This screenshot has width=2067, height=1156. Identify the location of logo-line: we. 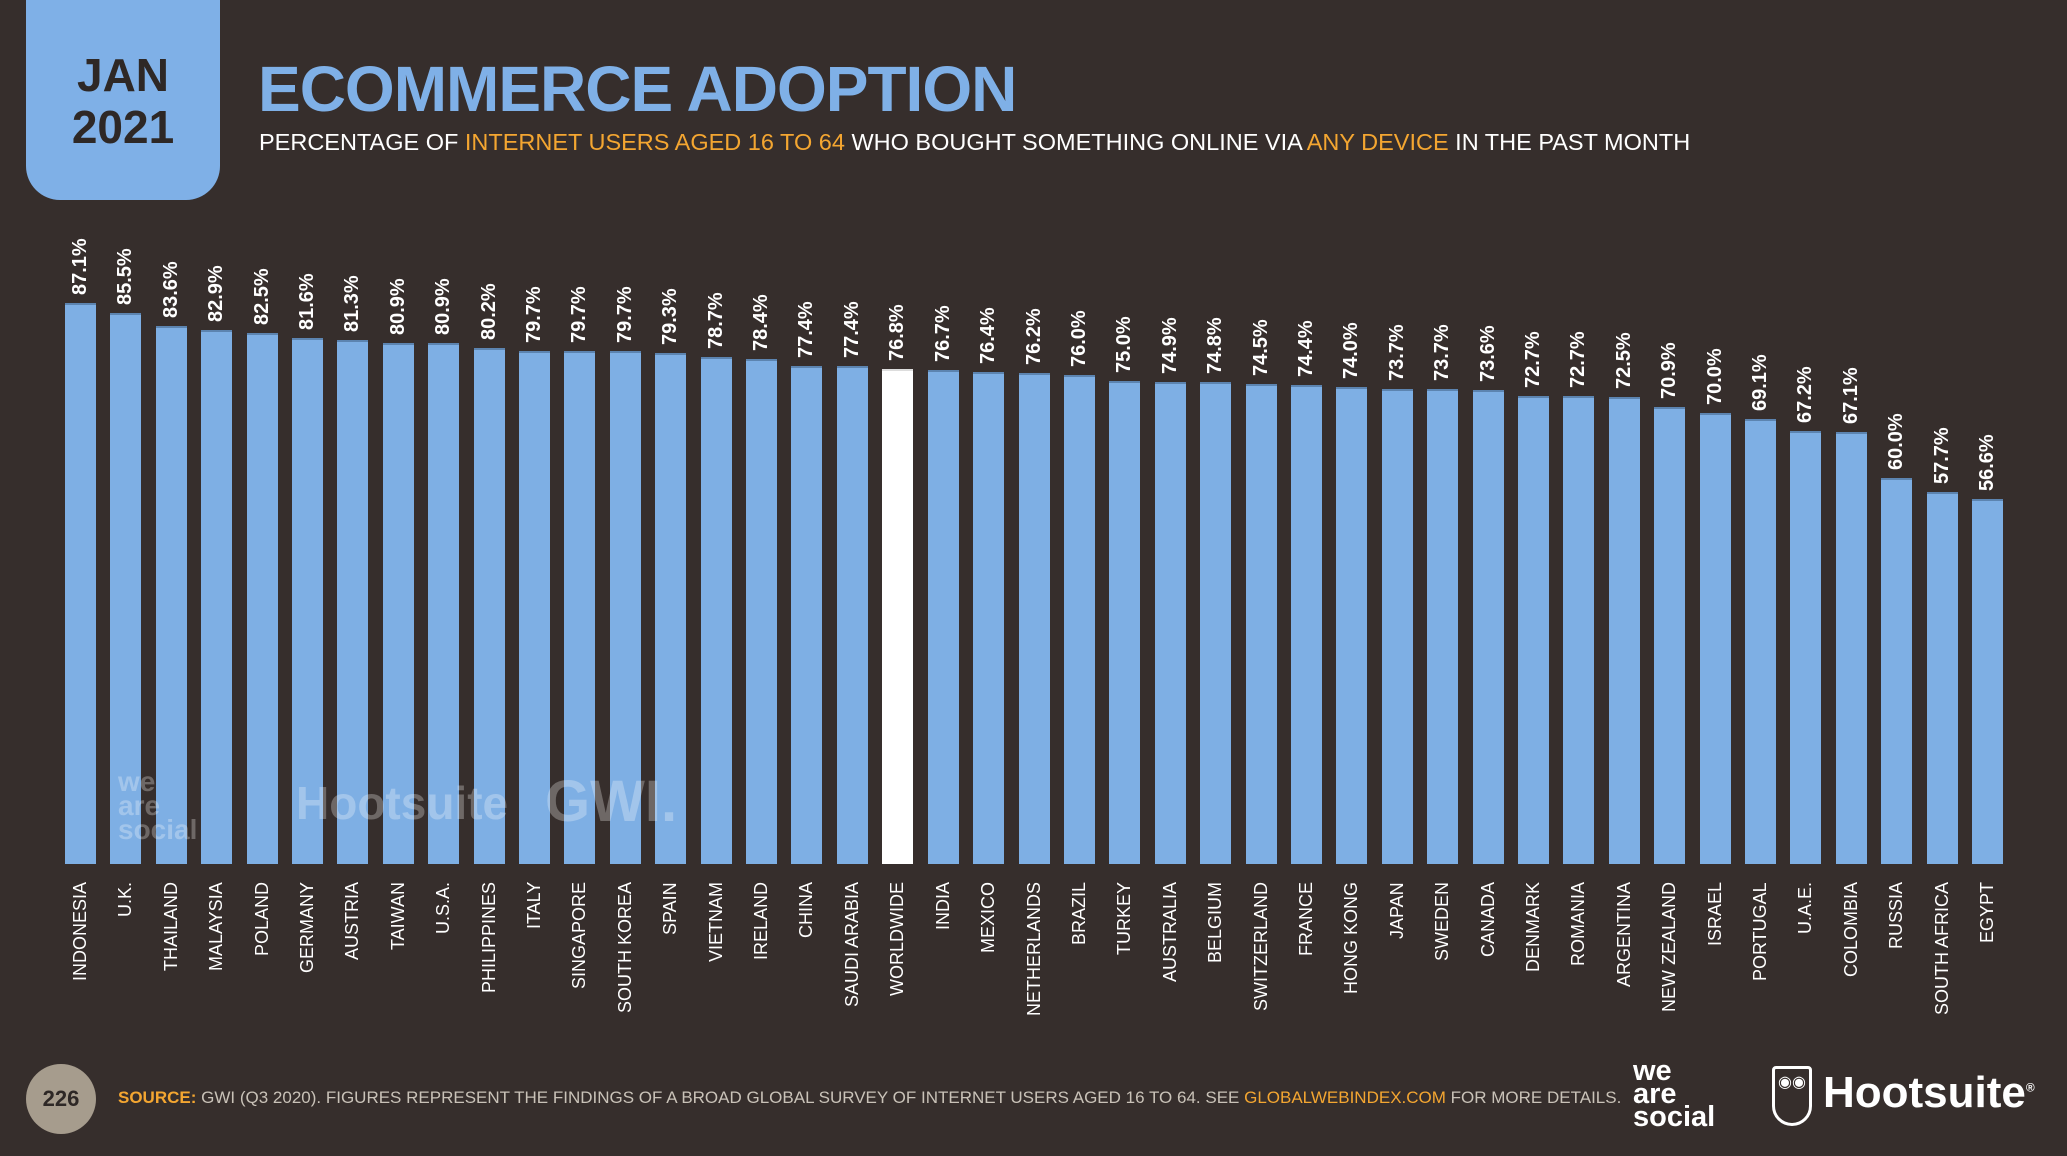
(1652, 1071).